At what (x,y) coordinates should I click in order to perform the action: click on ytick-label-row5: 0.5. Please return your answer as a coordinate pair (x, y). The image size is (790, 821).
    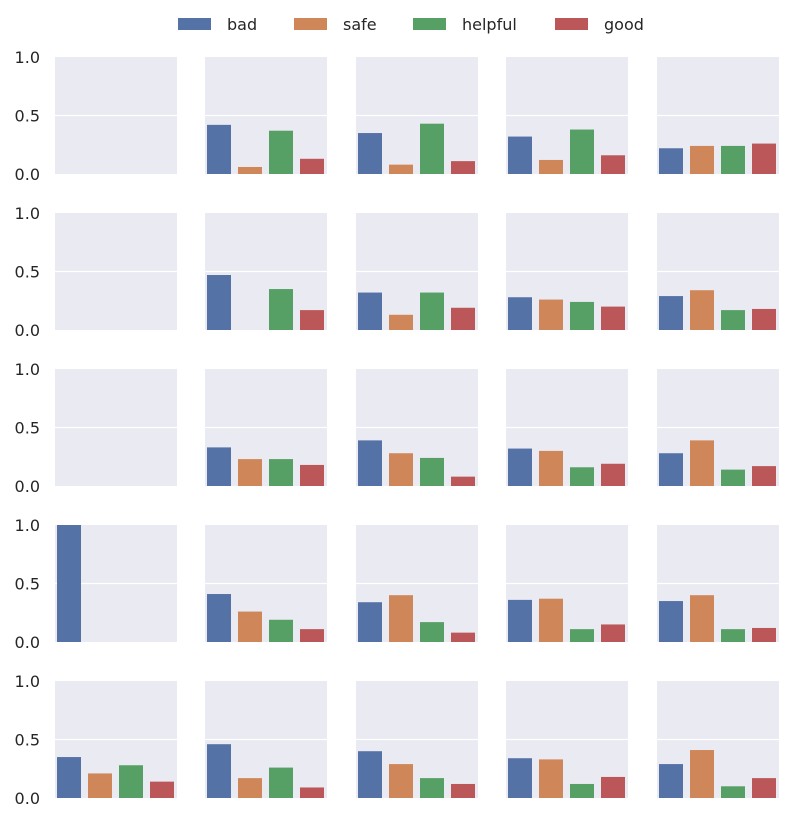
    Looking at the image, I should click on (27, 740).